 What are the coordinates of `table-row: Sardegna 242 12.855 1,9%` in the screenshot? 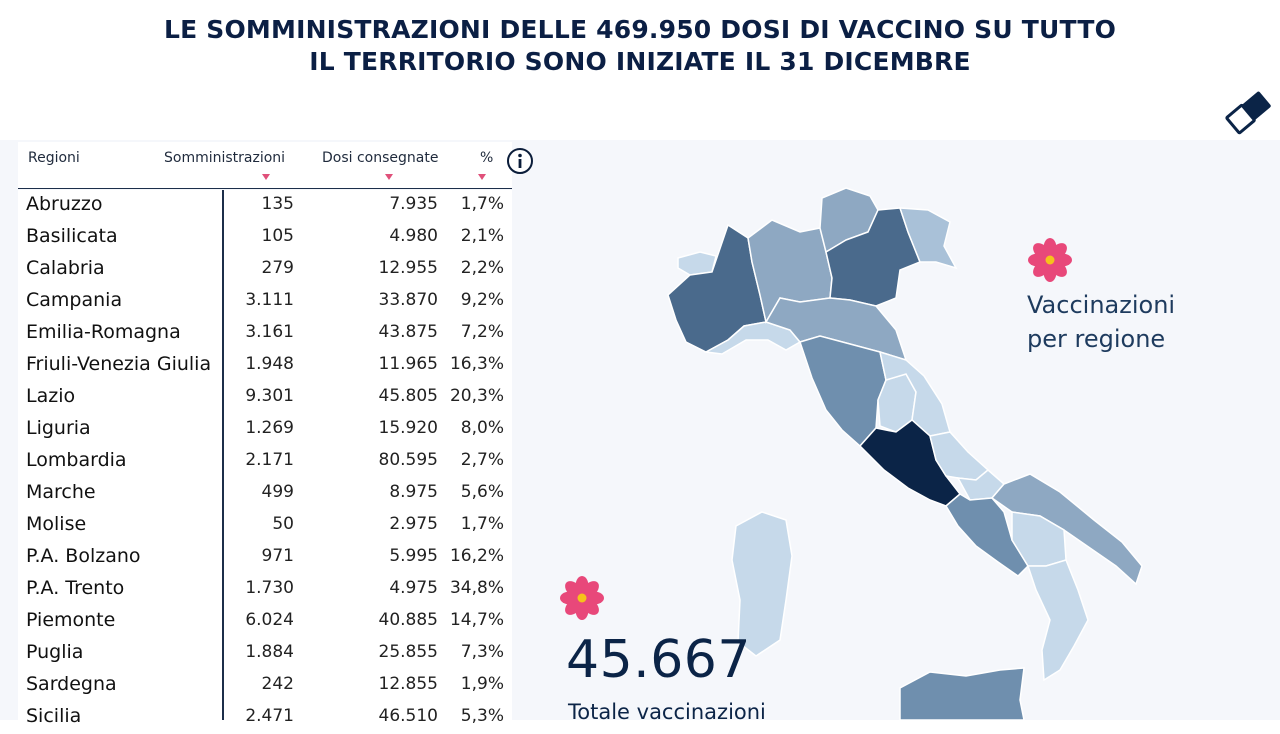 It's located at (265, 686).